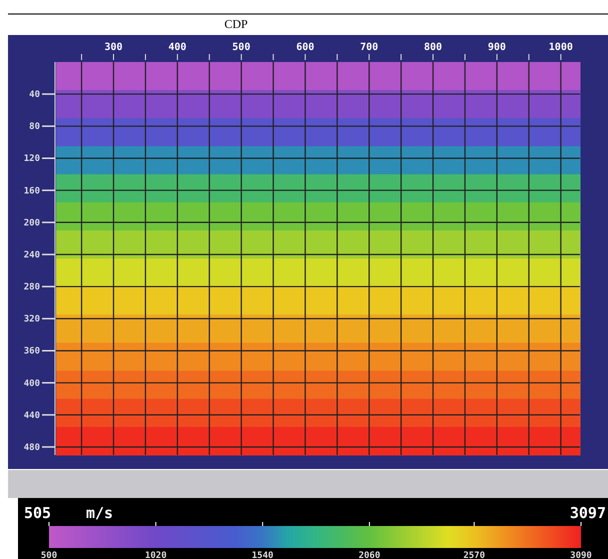 The width and height of the screenshot is (608, 559). Describe the element at coordinates (113, 47) in the screenshot. I see `x-tick-label: 300` at that location.